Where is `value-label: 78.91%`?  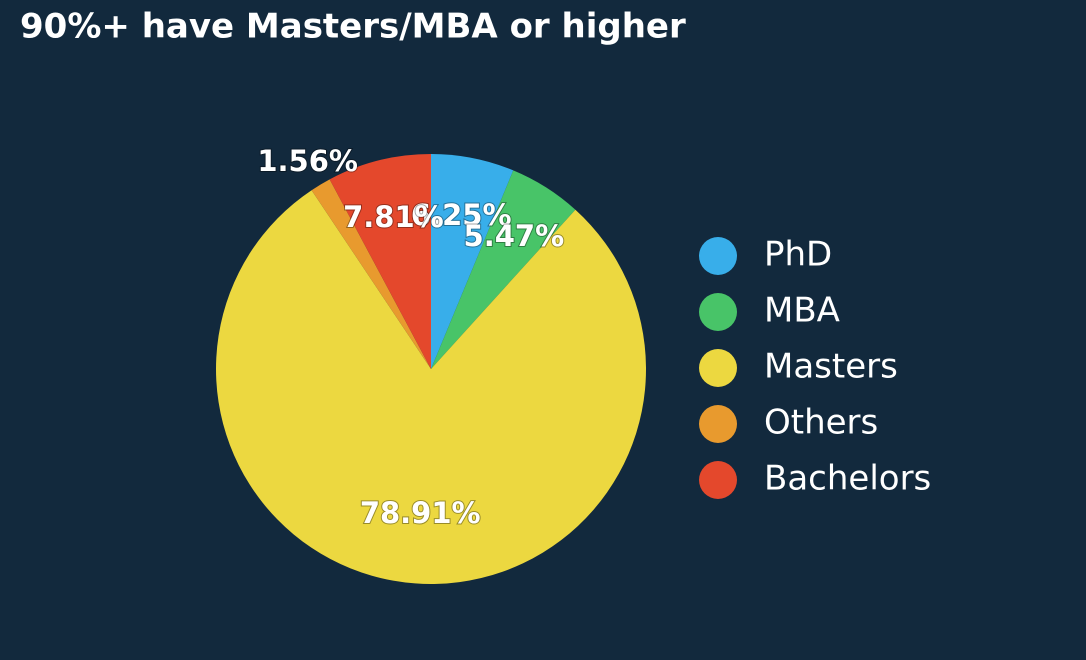
value-label: 78.91% is located at coordinates (420, 513).